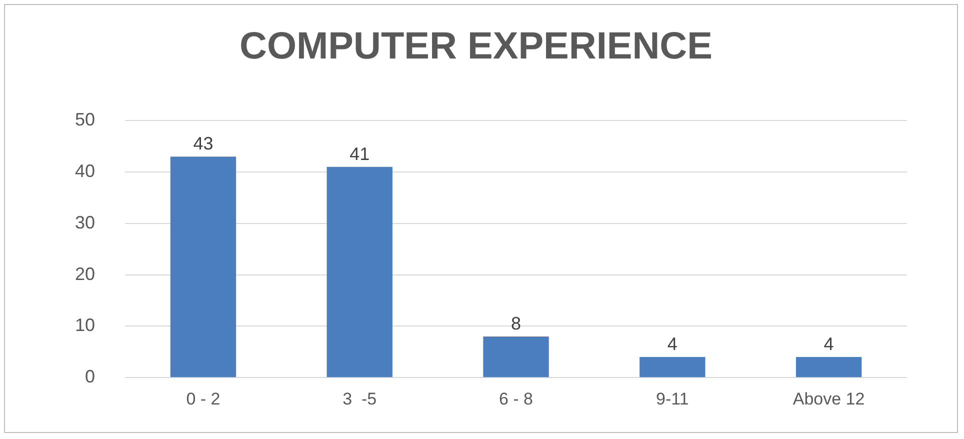 Image resolution: width=964 pixels, height=439 pixels. What do you see at coordinates (85, 120) in the screenshot?
I see `y-tick-label: 50` at bounding box center [85, 120].